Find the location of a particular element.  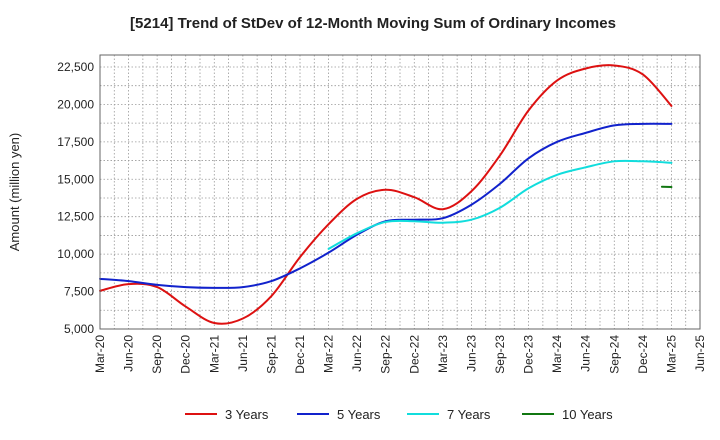

x-tick-label: Mar-22 is located at coordinates (329, 354).